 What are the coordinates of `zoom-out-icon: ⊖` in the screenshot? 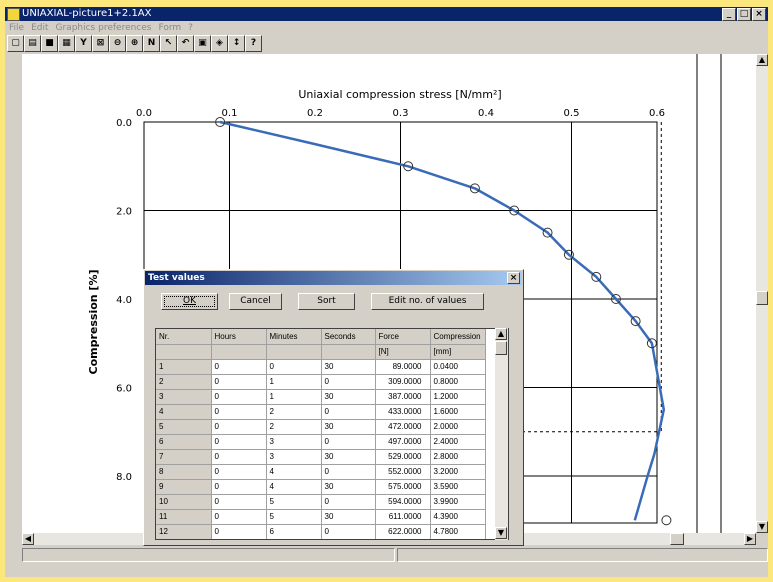 It's located at (117, 43).